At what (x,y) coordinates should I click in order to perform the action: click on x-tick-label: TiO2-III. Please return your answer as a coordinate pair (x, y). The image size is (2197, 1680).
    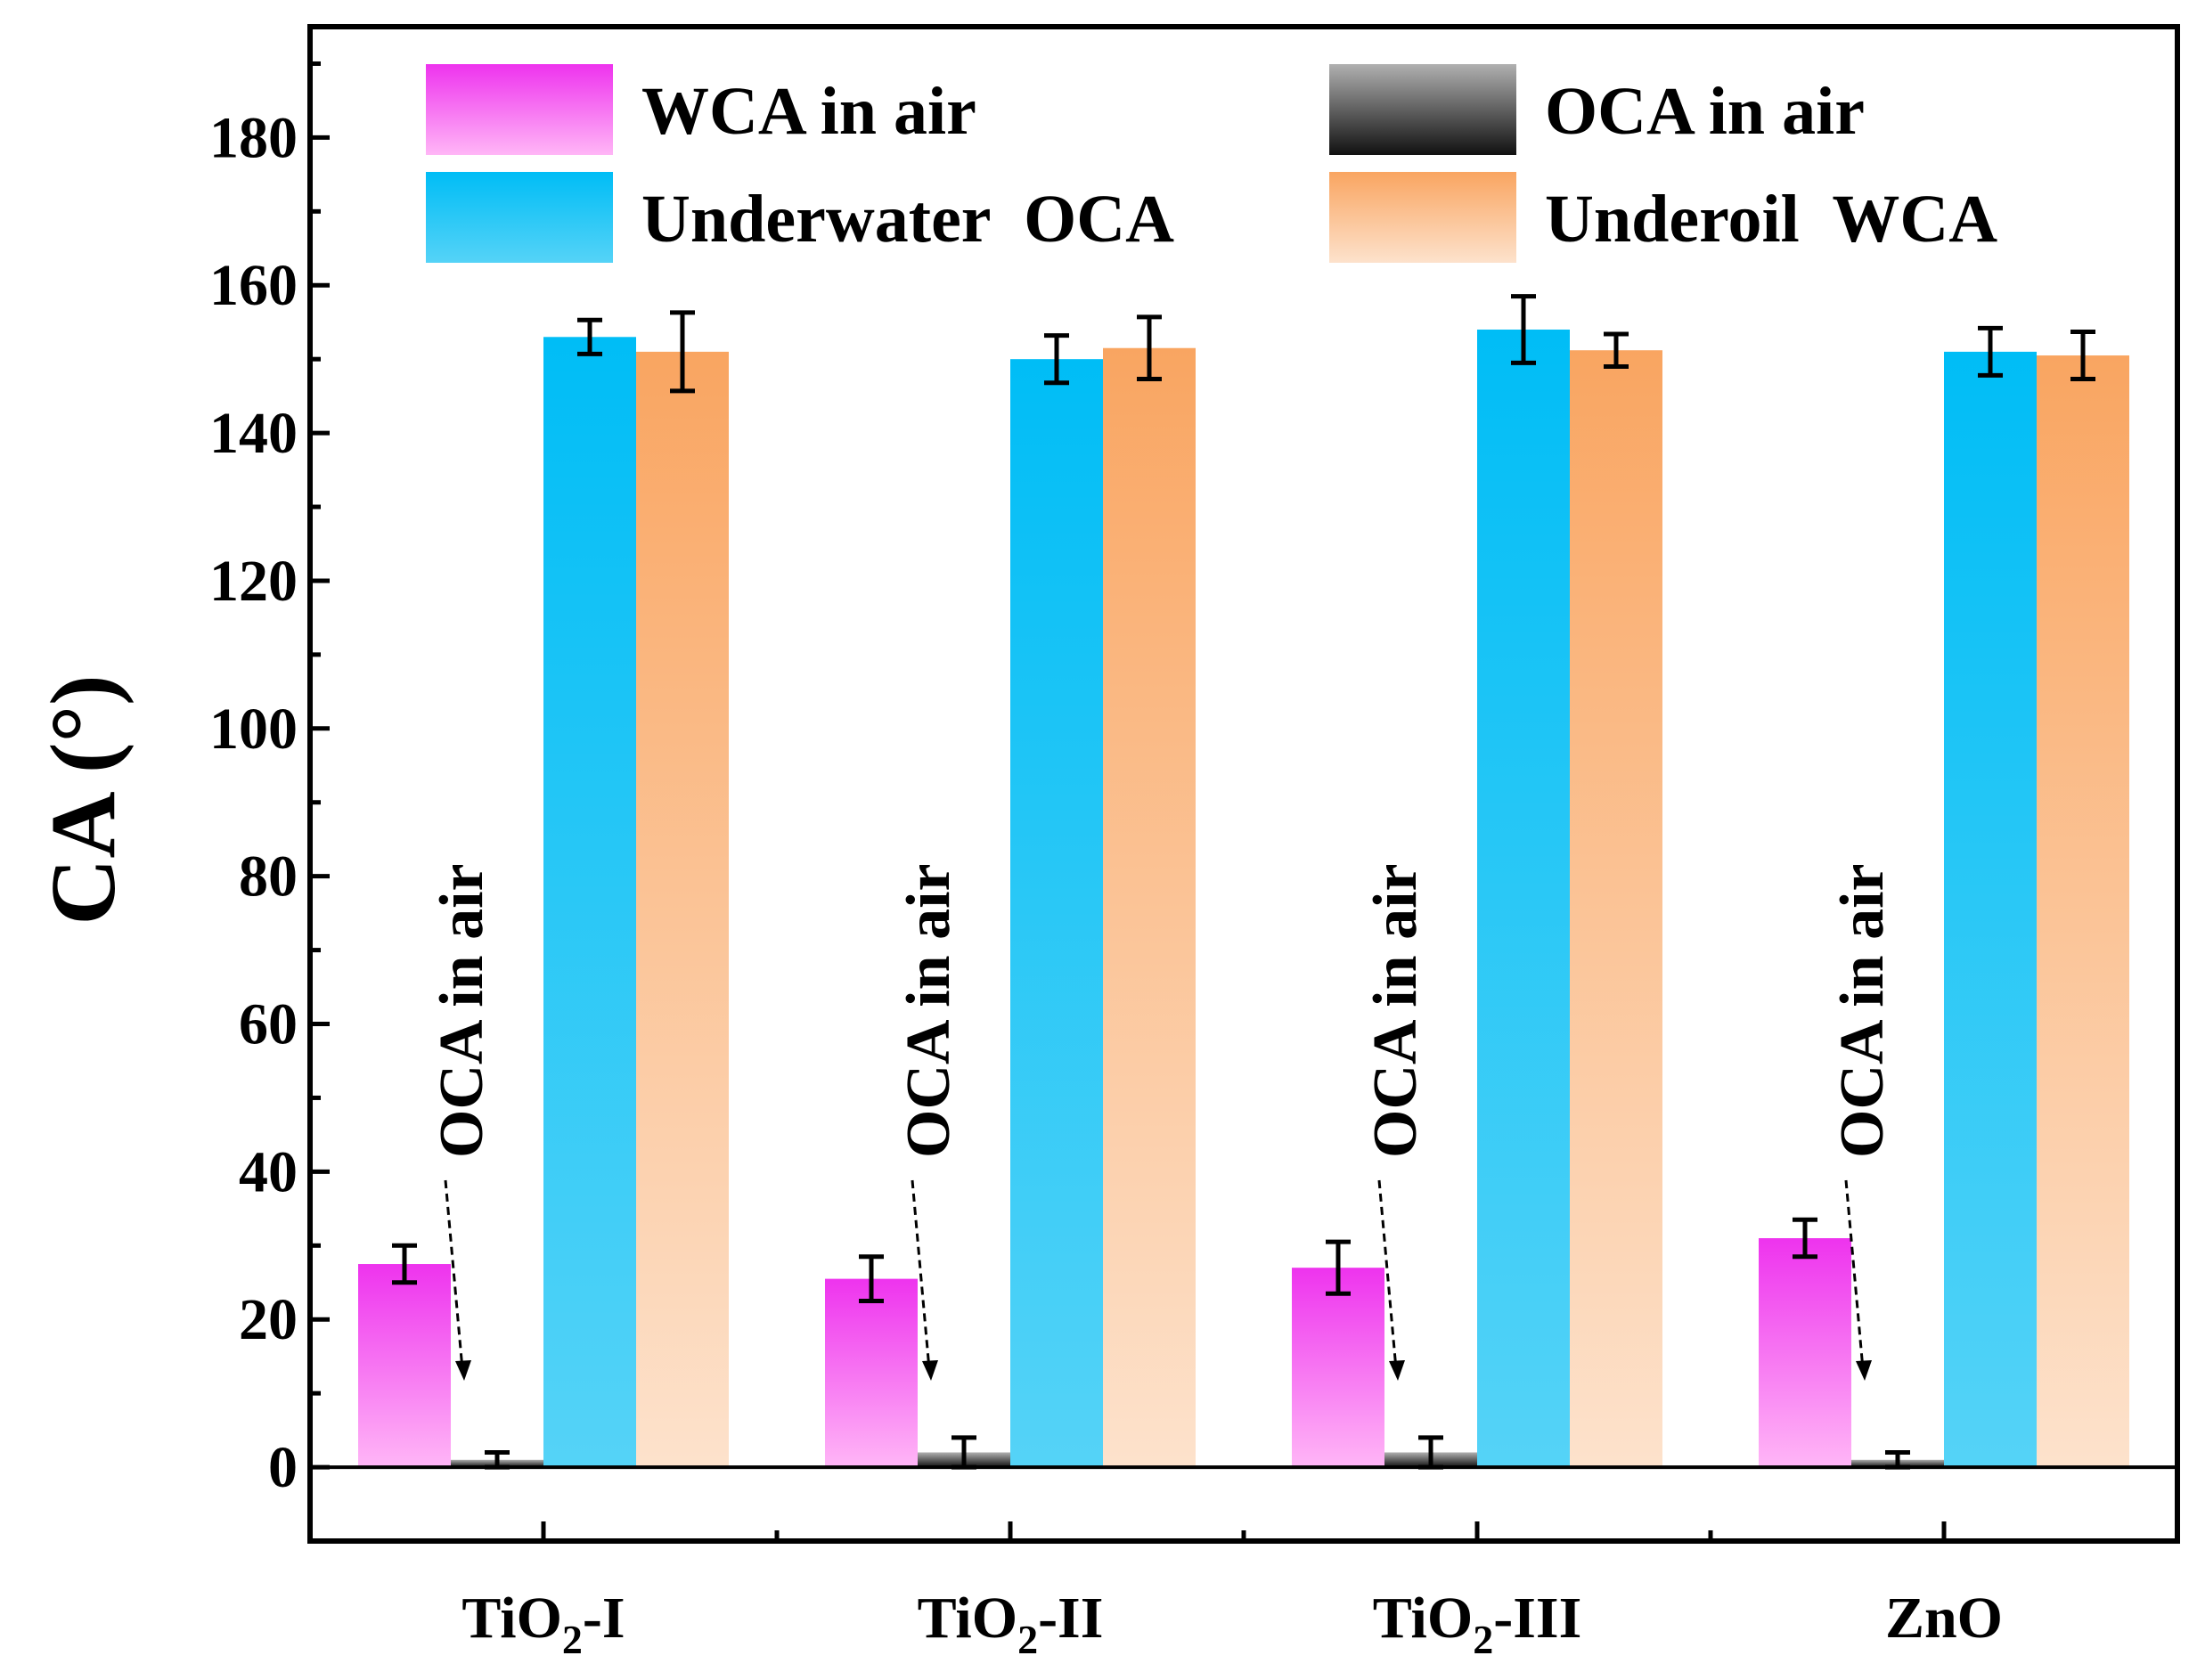
    Looking at the image, I should click on (1477, 1624).